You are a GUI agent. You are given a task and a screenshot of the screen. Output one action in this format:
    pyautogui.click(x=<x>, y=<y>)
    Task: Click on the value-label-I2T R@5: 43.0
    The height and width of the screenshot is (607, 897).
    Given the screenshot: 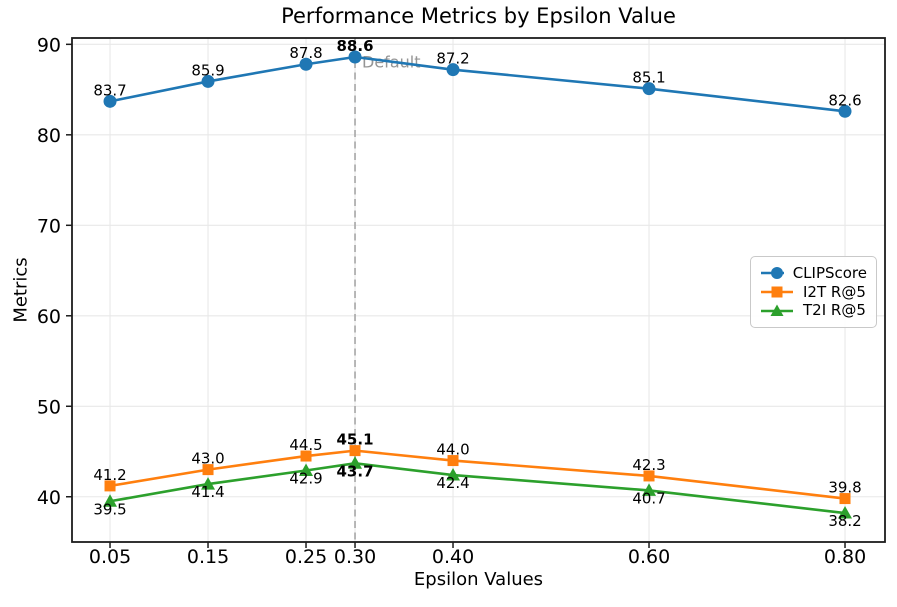 What is the action you would take?
    pyautogui.click(x=207, y=459)
    